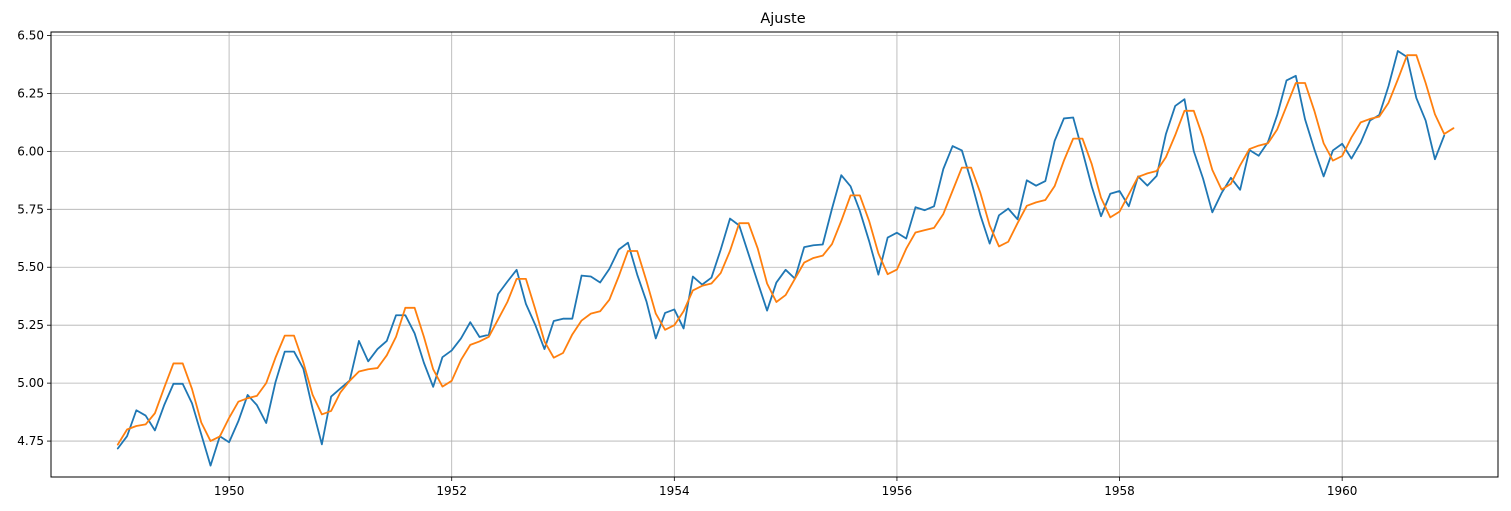 The image size is (1511, 511). I want to click on x-tick-label: 1956, so click(897, 491).